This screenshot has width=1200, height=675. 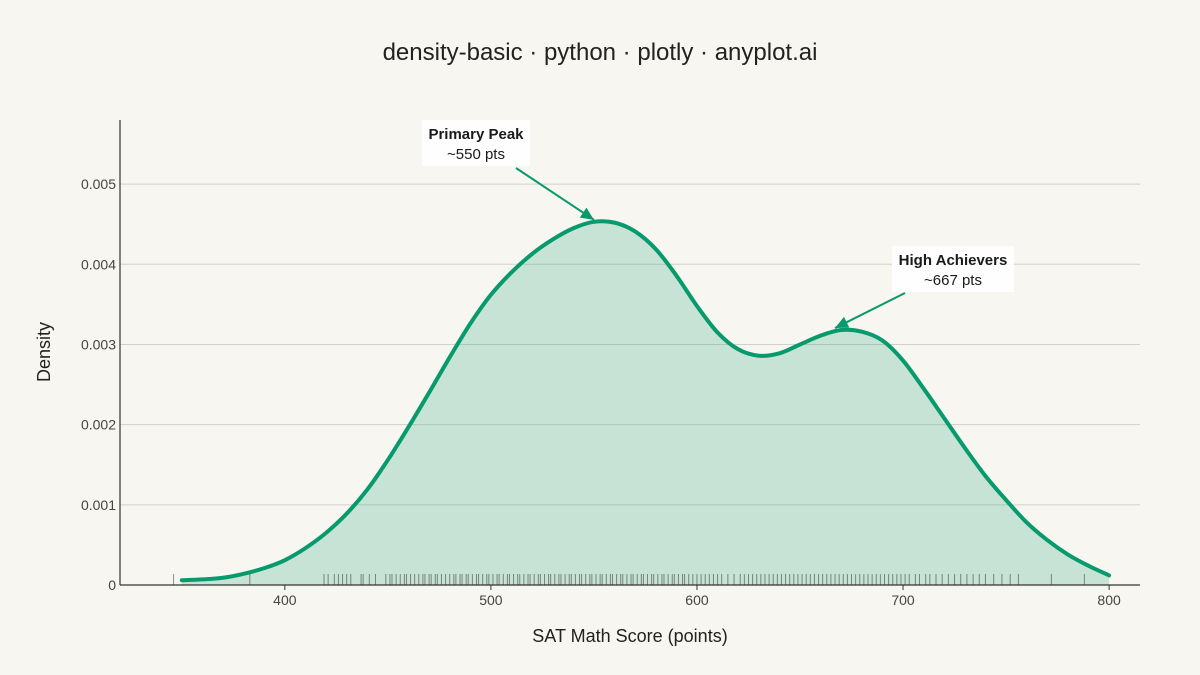 I want to click on y-tick-label: 0.005, so click(x=98, y=184).